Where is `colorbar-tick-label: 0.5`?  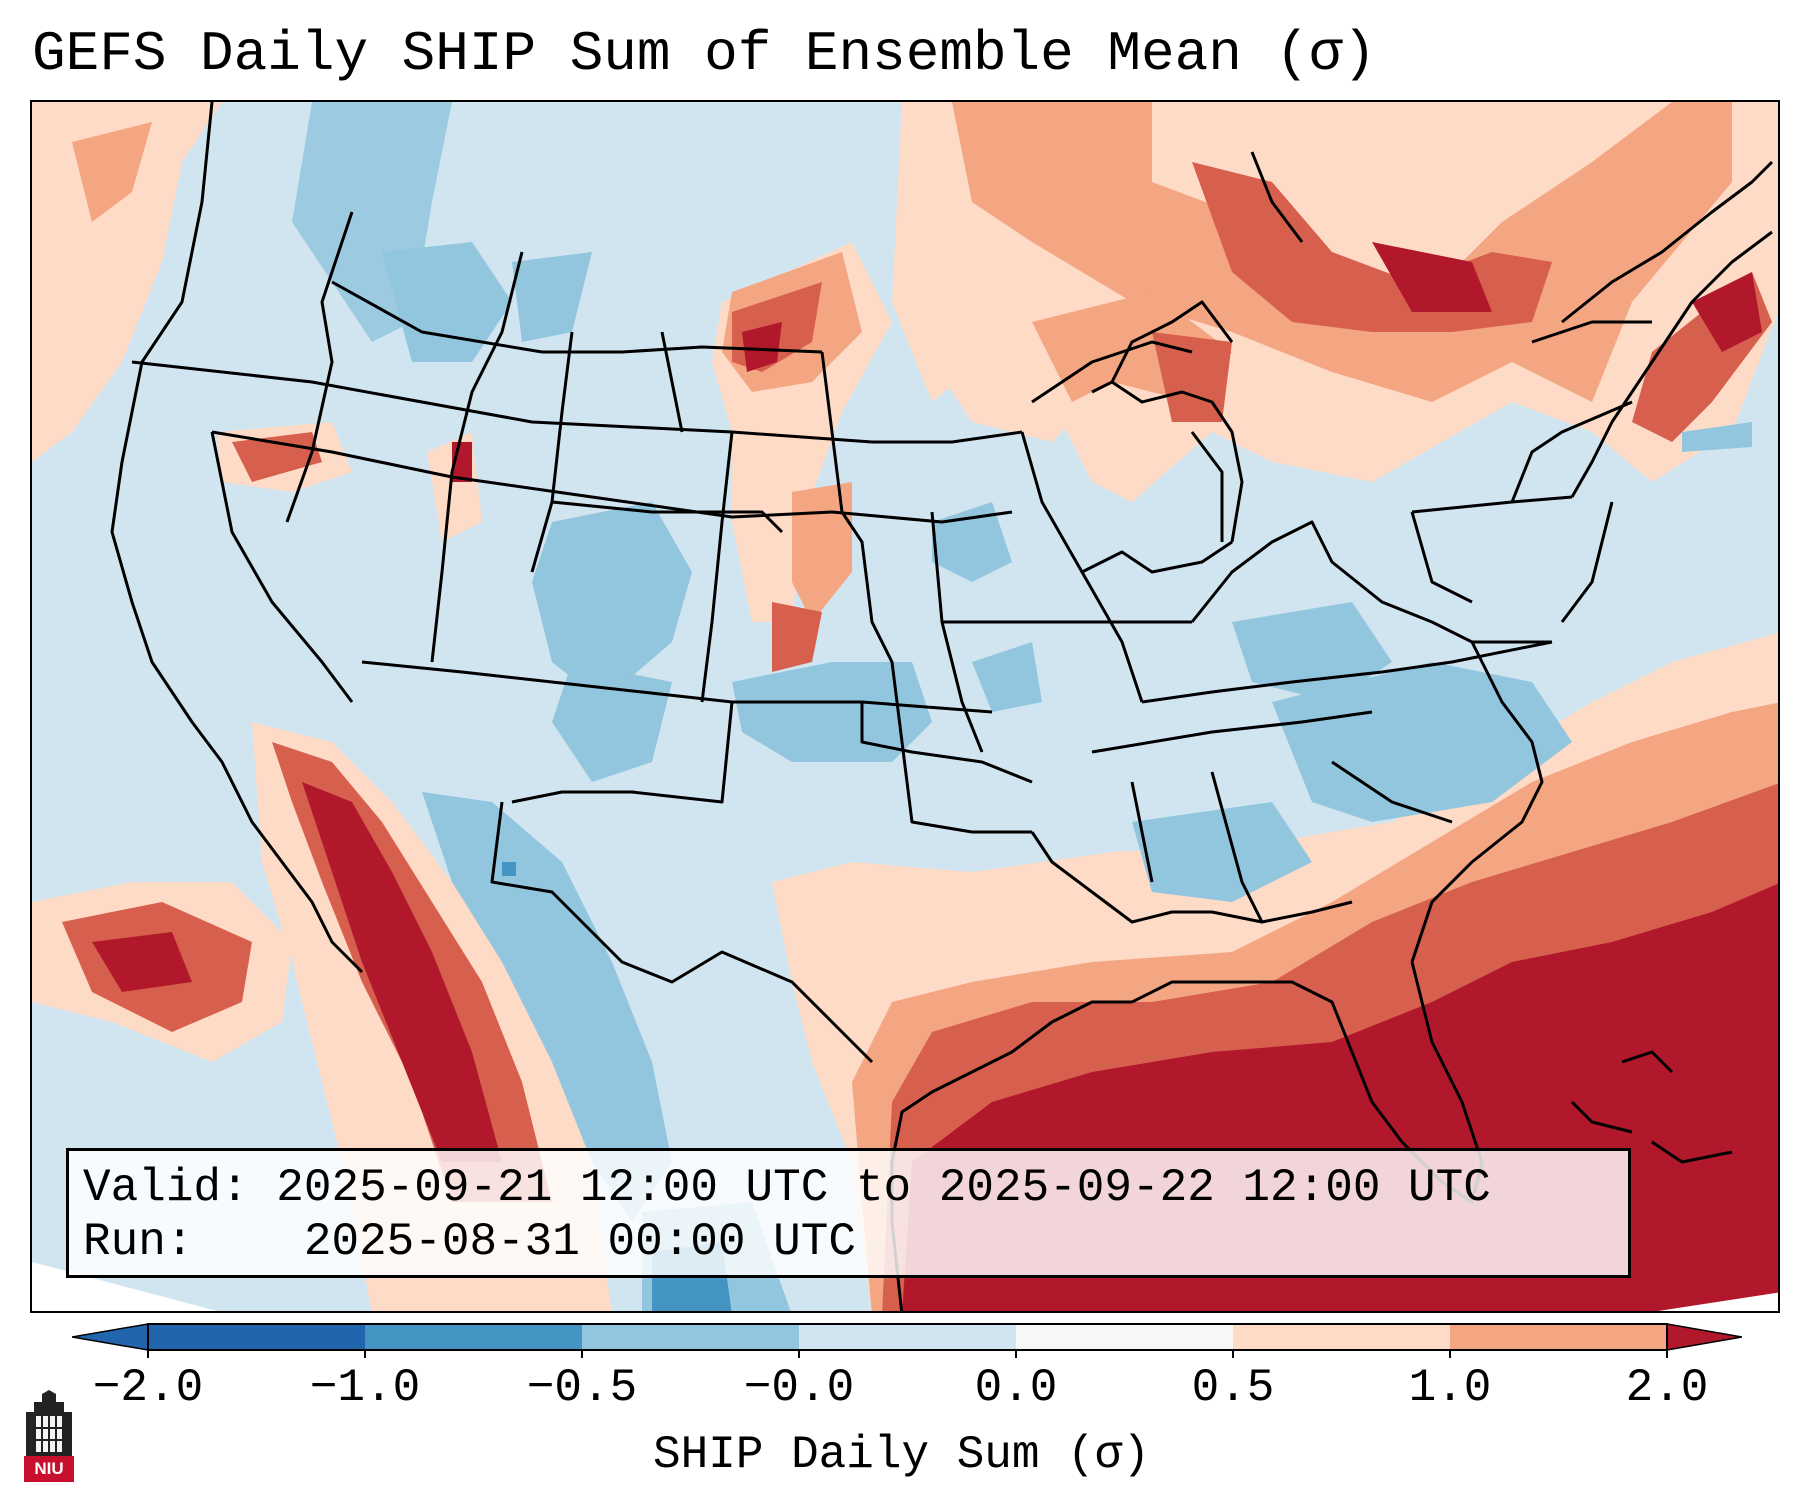
colorbar-tick-label: 0.5 is located at coordinates (1233, 1388).